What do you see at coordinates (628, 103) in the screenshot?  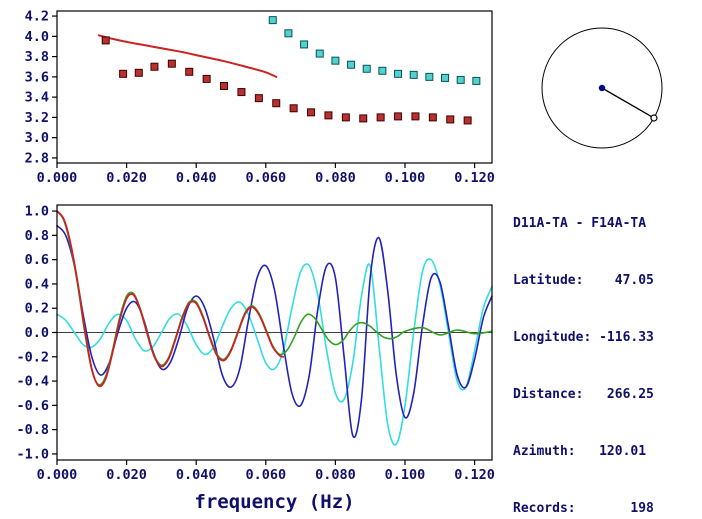 I see `azimuth-line` at bounding box center [628, 103].